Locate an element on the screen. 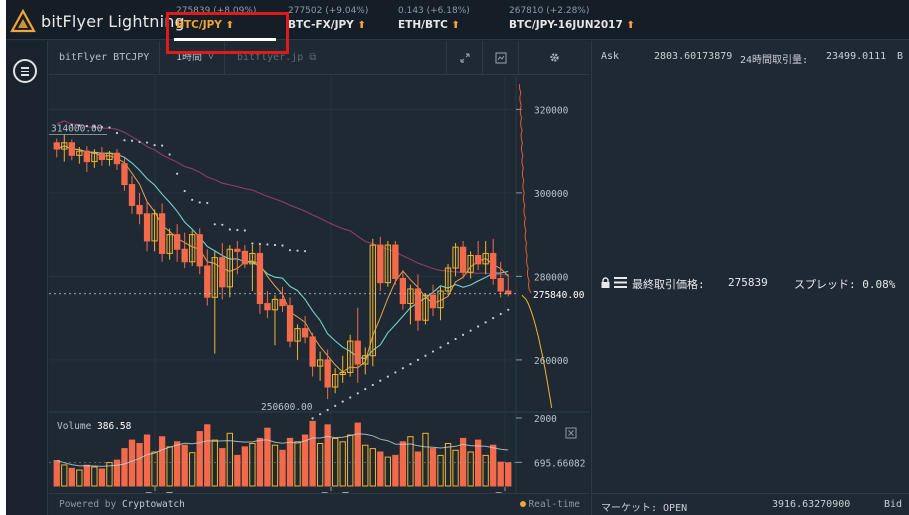 The width and height of the screenshot is (909, 515). ticker-btc-fx-jpy: 277502 (+9.04%) BTC-FX/JPY ⬆ is located at coordinates (328, 21).